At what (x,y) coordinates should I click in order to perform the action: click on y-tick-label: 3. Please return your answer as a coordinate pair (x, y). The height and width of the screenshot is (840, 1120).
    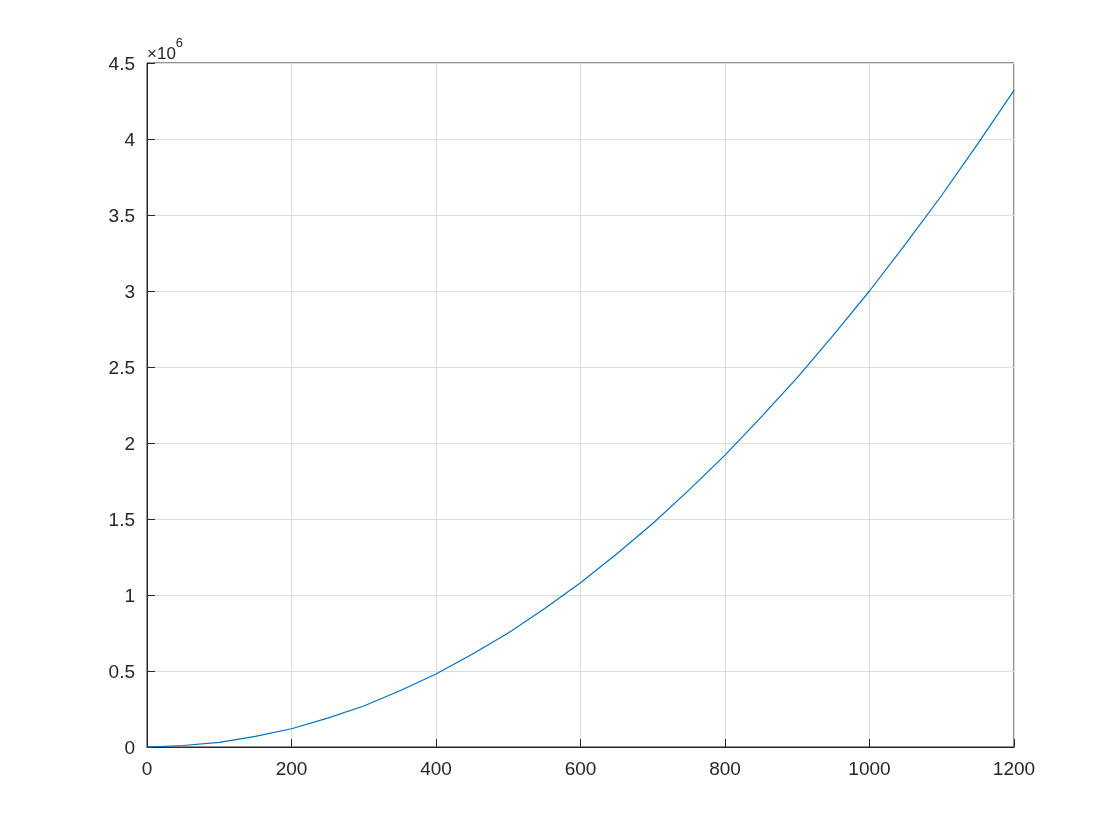
    Looking at the image, I should click on (129, 291).